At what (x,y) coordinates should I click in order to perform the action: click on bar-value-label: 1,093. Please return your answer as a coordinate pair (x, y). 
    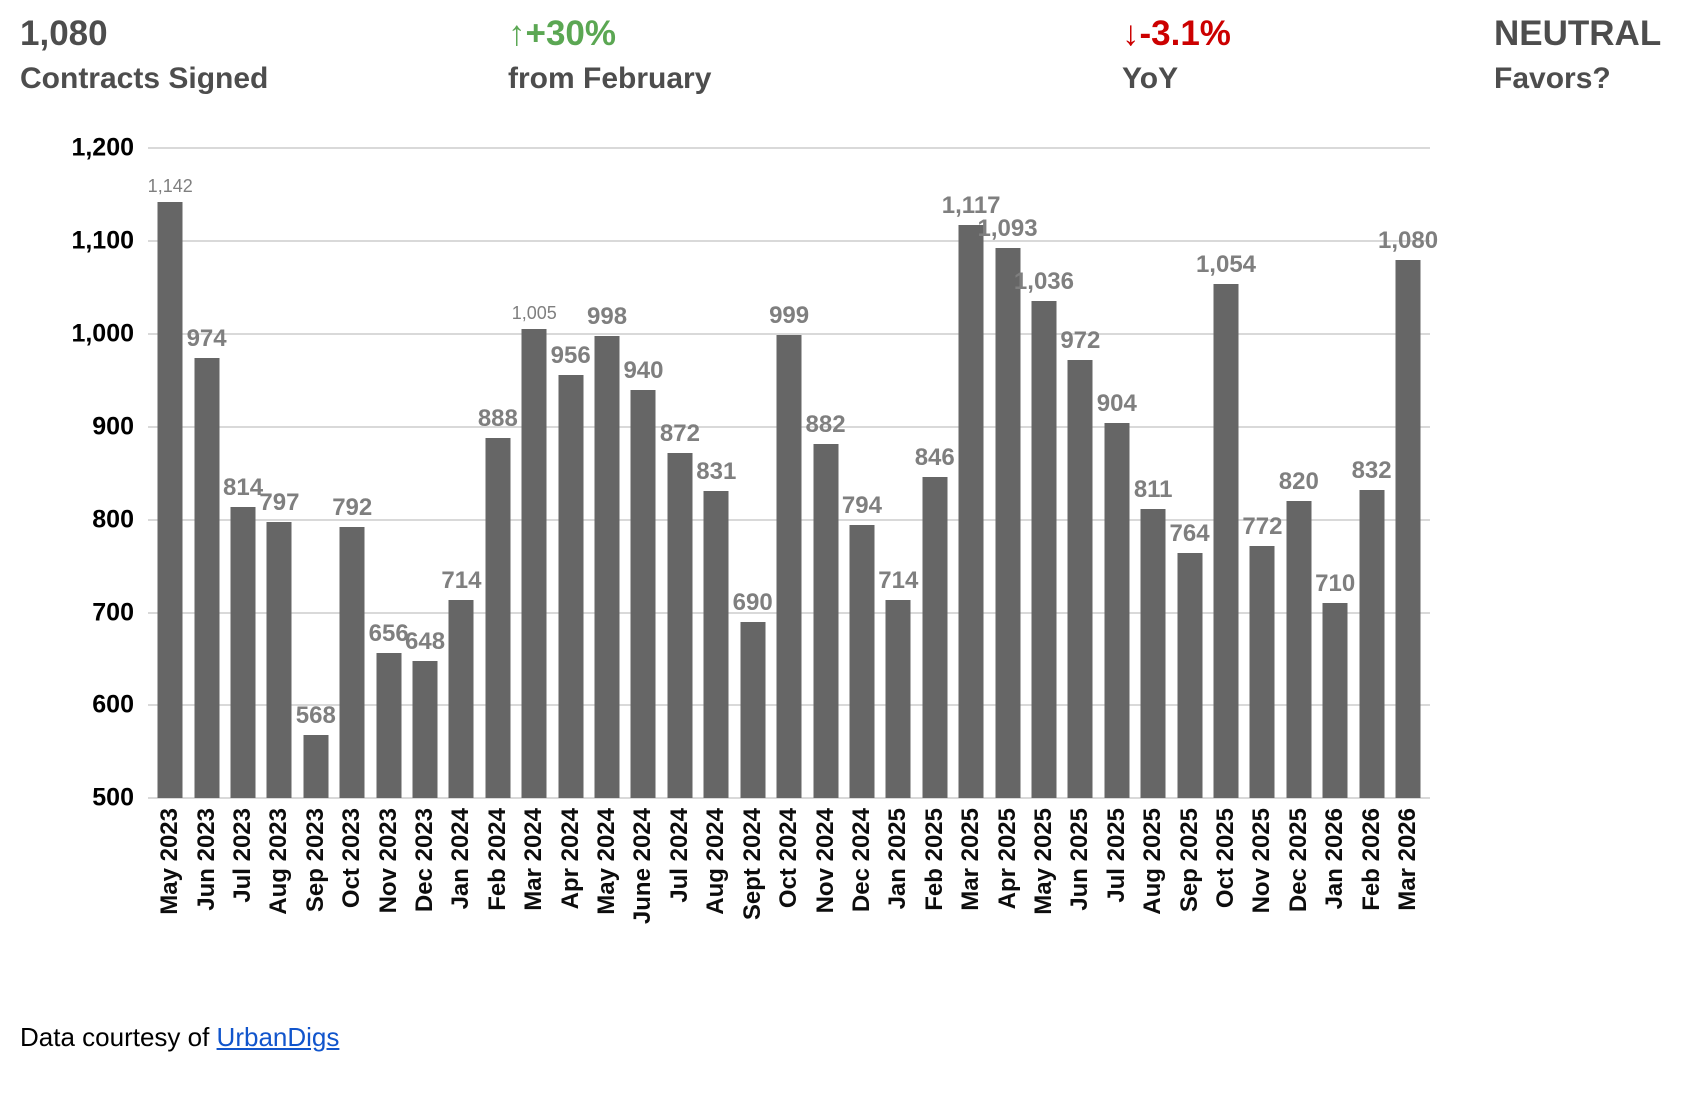
    Looking at the image, I should click on (1007, 228).